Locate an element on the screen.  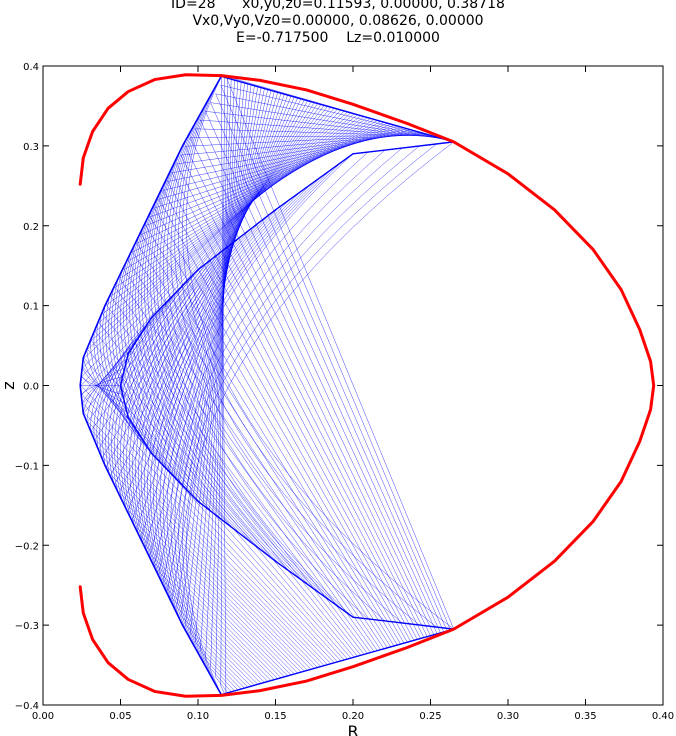
x-tick-label: 0.30 is located at coordinates (508, 716).